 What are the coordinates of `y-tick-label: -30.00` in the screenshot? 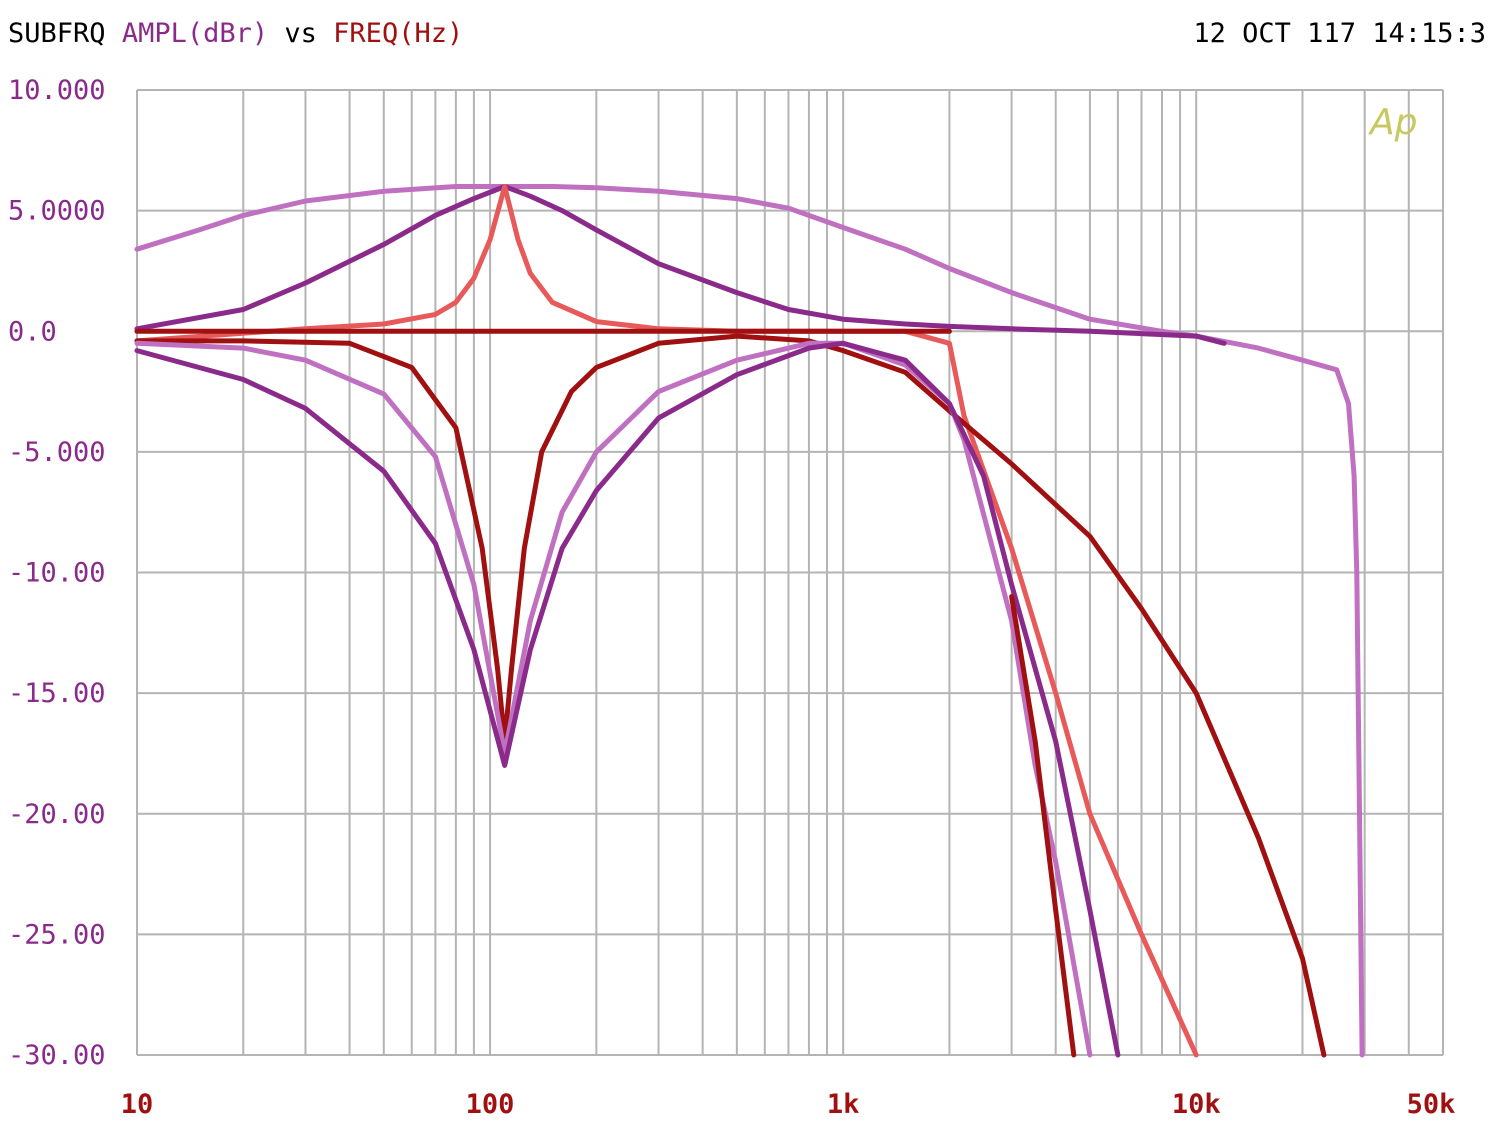 It's located at (57, 1055).